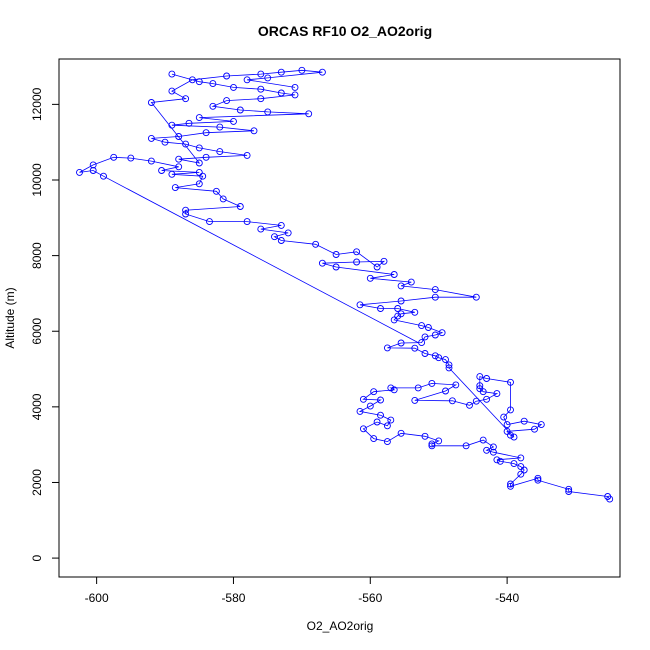  Describe the element at coordinates (37, 104) in the screenshot. I see `y-tick-label: 12000` at that location.